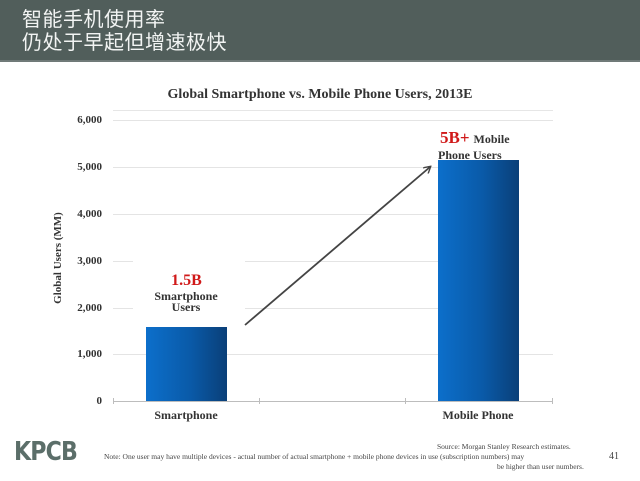  Describe the element at coordinates (478, 415) in the screenshot. I see `x-label-mobile-phone: Mobile Phone` at that location.